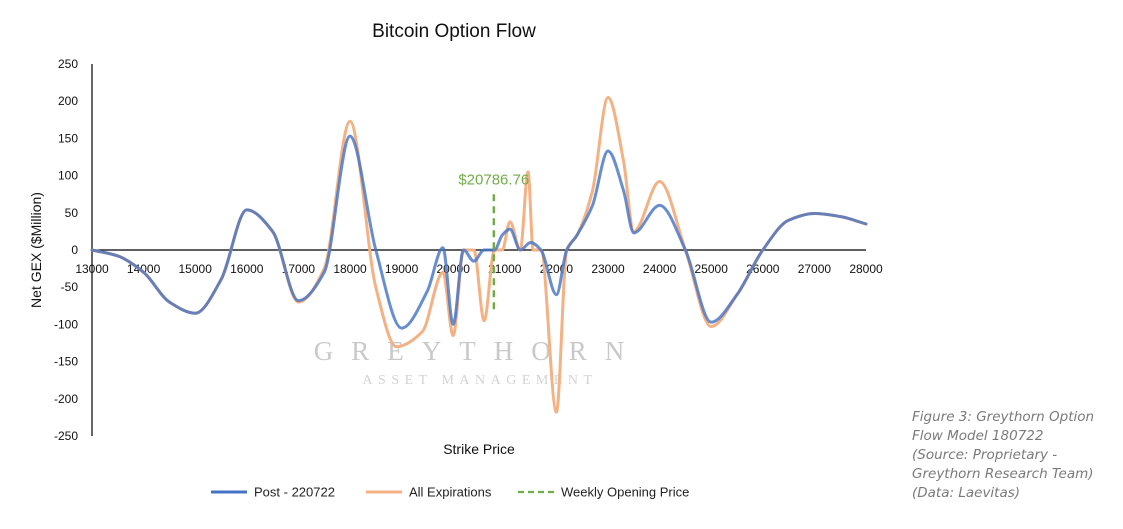 This screenshot has width=1123, height=529. What do you see at coordinates (66, 399) in the screenshot?
I see `y-tick-label: -200` at bounding box center [66, 399].